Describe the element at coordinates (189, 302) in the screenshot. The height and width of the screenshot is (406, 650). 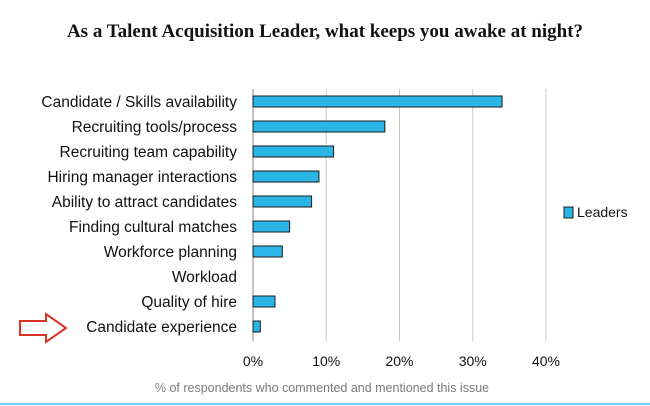
I see `category-label: Quality of hire` at that location.